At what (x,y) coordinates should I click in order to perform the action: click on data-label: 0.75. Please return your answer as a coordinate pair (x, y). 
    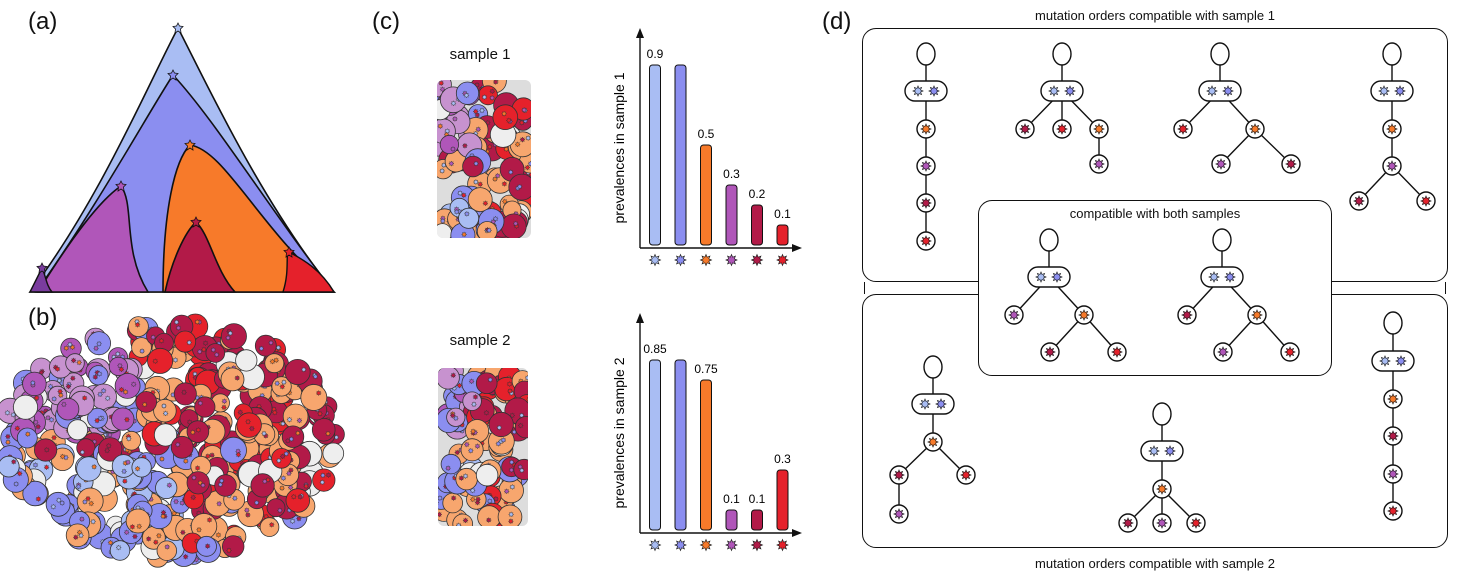
    Looking at the image, I should click on (706, 369).